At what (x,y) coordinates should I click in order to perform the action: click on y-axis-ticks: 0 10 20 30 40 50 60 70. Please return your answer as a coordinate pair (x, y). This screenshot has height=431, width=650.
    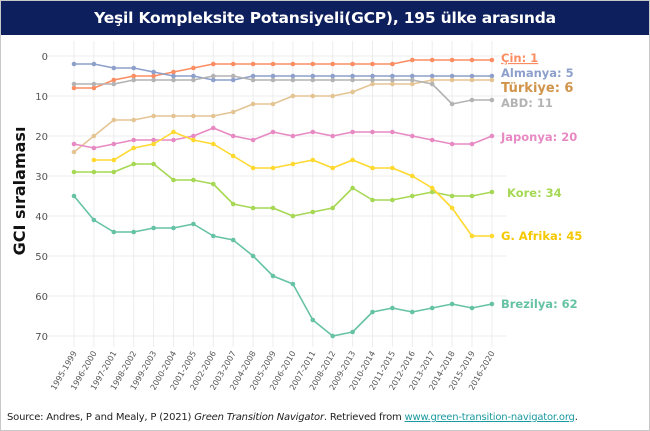
    Looking at the image, I should click on (41, 197).